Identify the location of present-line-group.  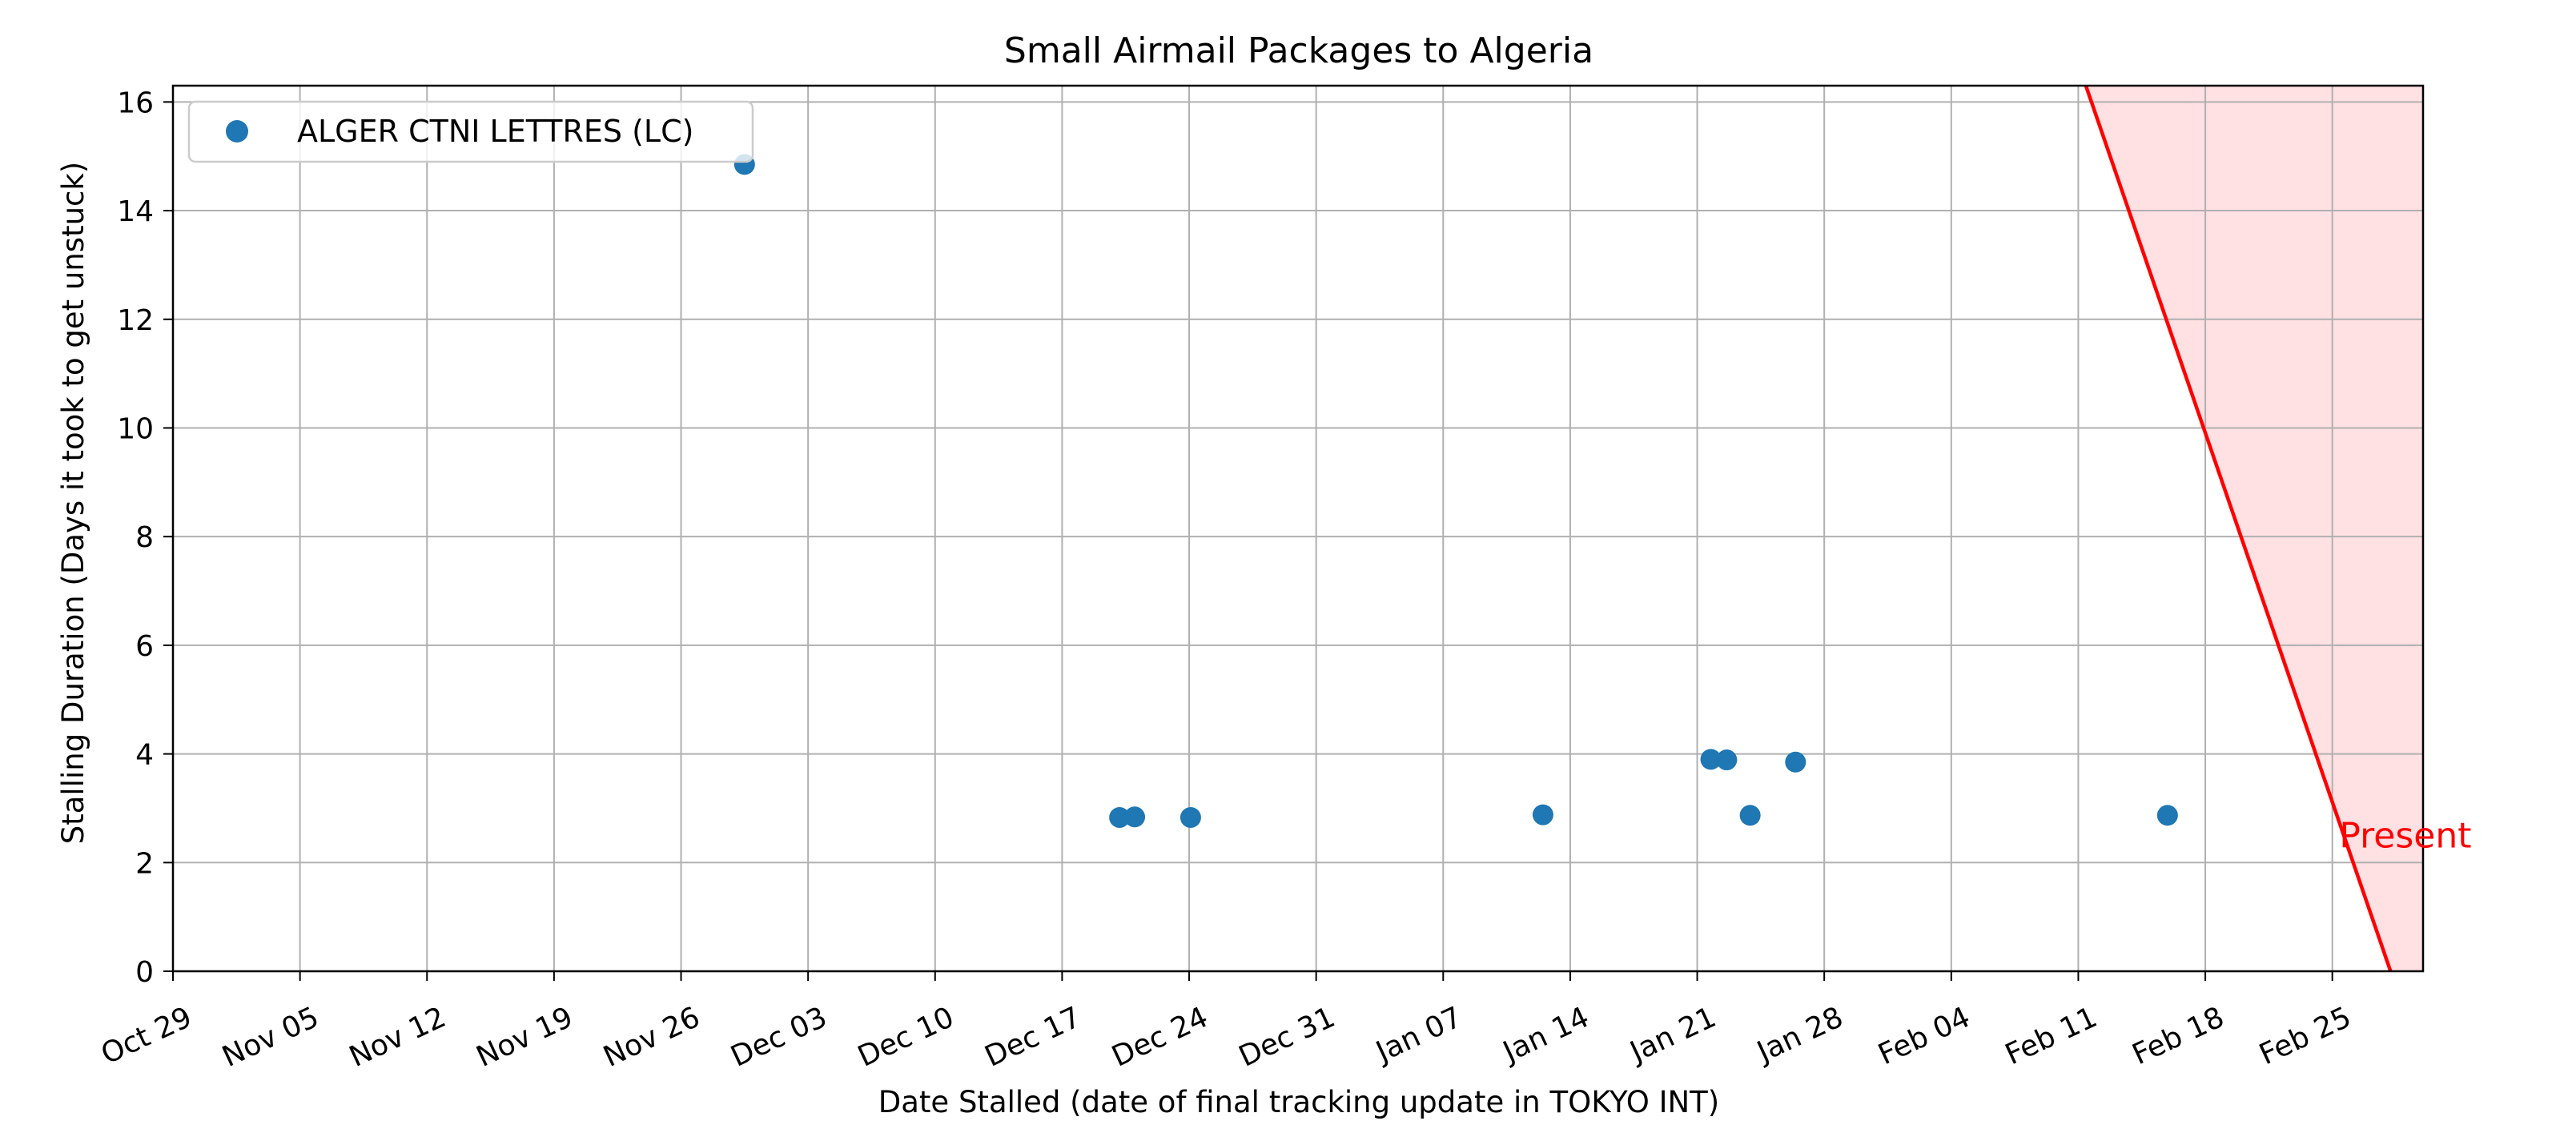
(2238, 529).